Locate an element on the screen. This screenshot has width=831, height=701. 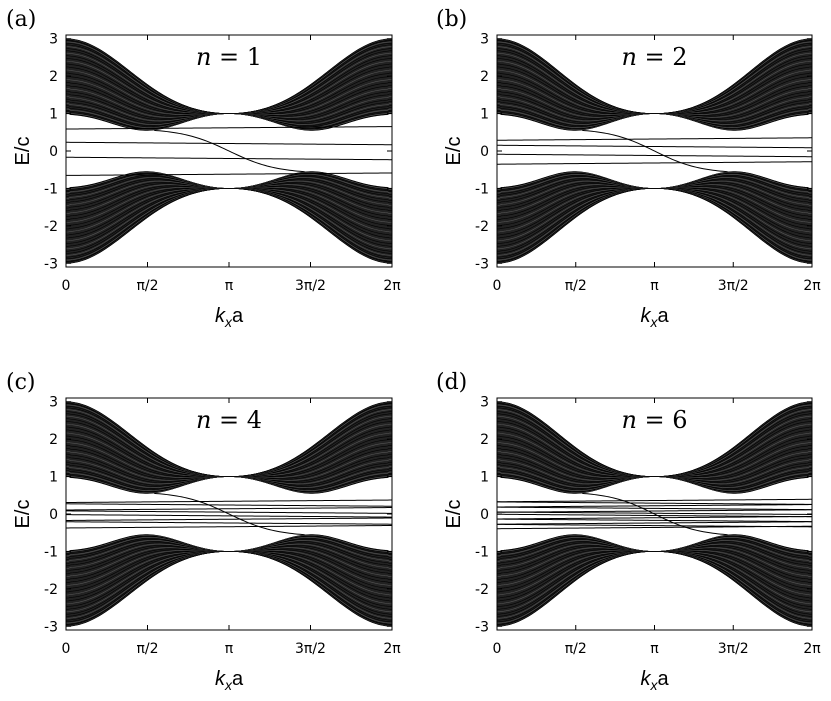
panel-label: (c) is located at coordinates (21, 382).